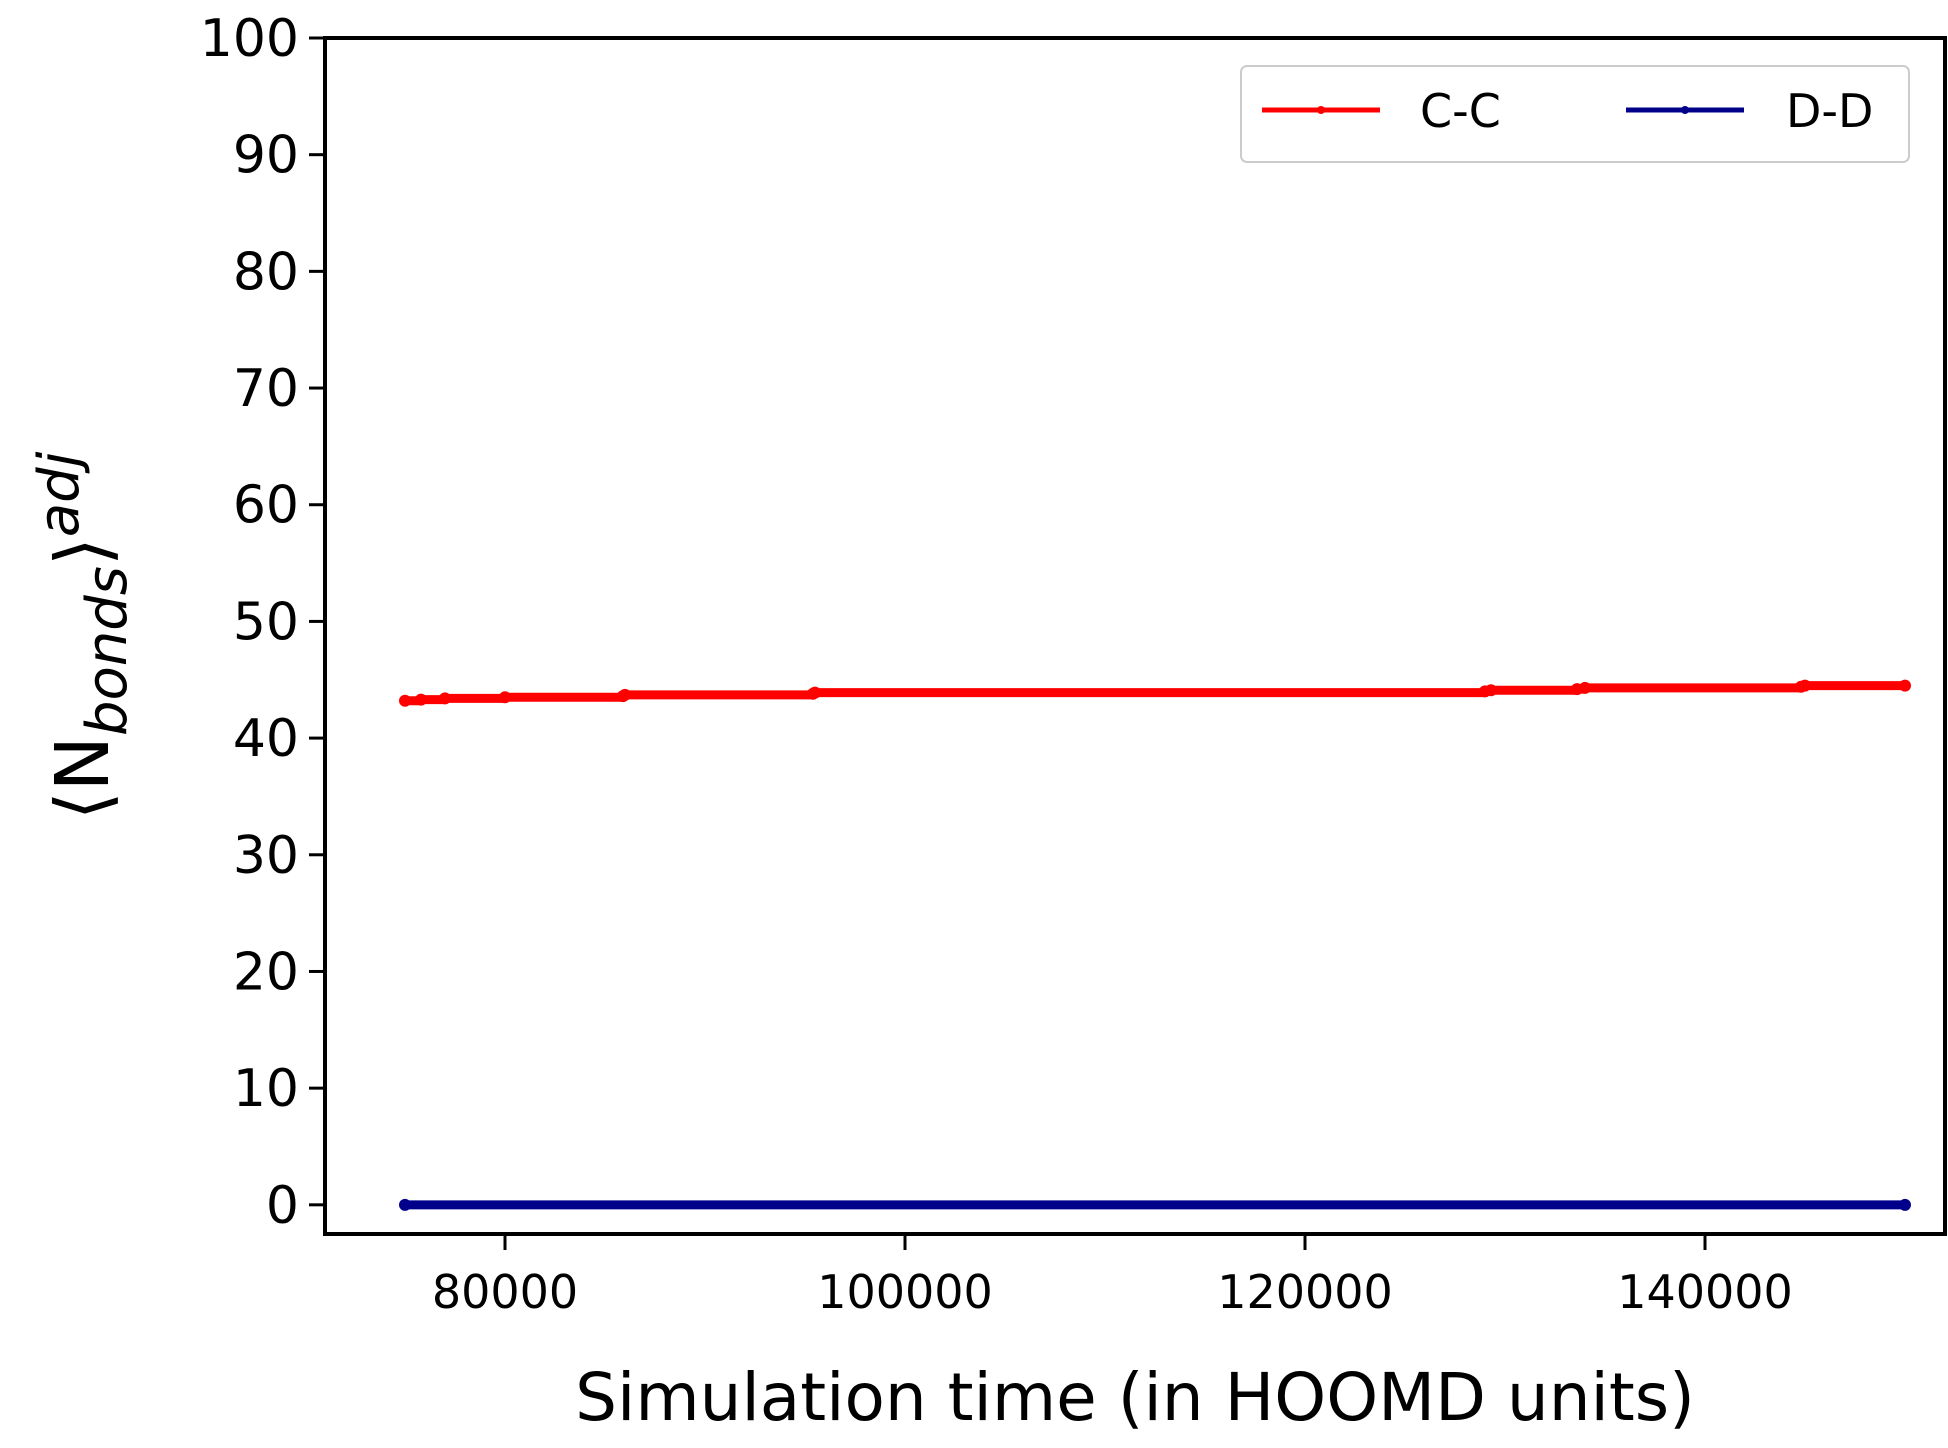 Image resolution: width=1948 pixels, height=1448 pixels. I want to click on x-tick-label: 140000, so click(1705, 1292).